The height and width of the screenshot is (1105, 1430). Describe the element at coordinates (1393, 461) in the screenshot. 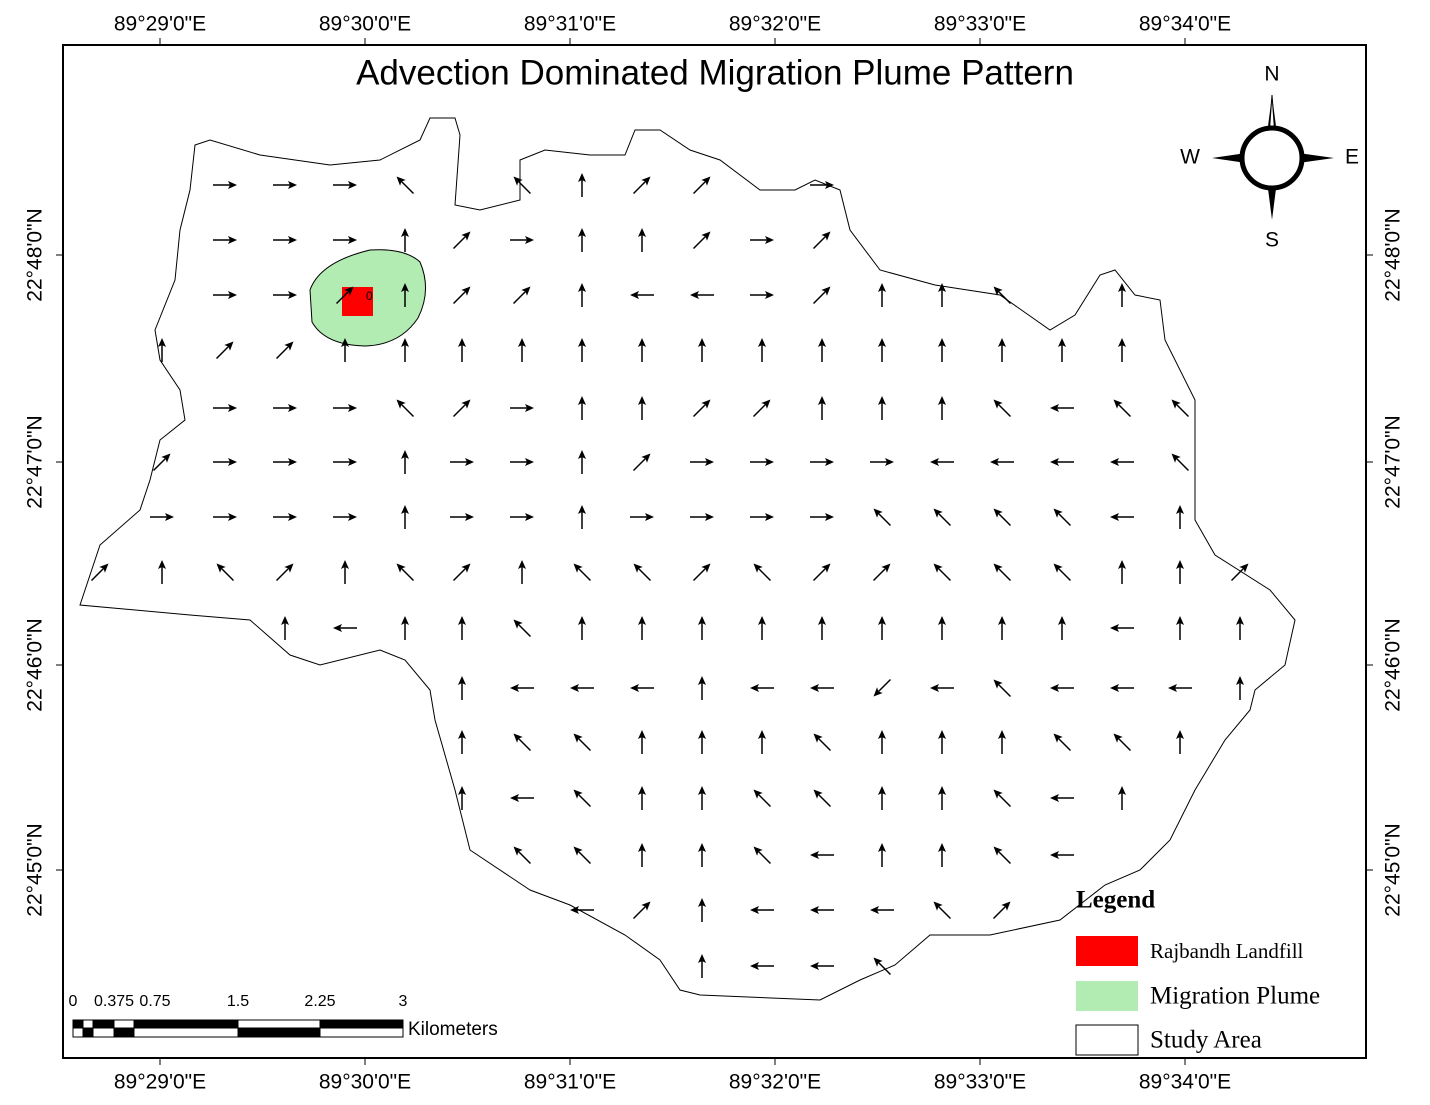

I see `lat-label: 22°47'0"N` at that location.